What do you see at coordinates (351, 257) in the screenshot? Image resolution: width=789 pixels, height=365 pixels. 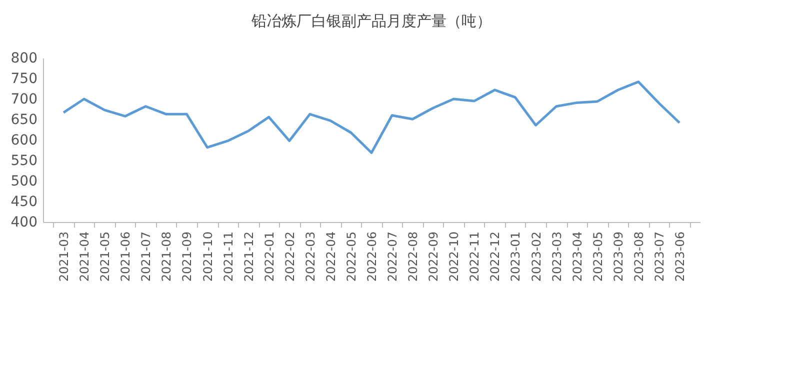 I see `x-tick-label: 2022-05` at bounding box center [351, 257].